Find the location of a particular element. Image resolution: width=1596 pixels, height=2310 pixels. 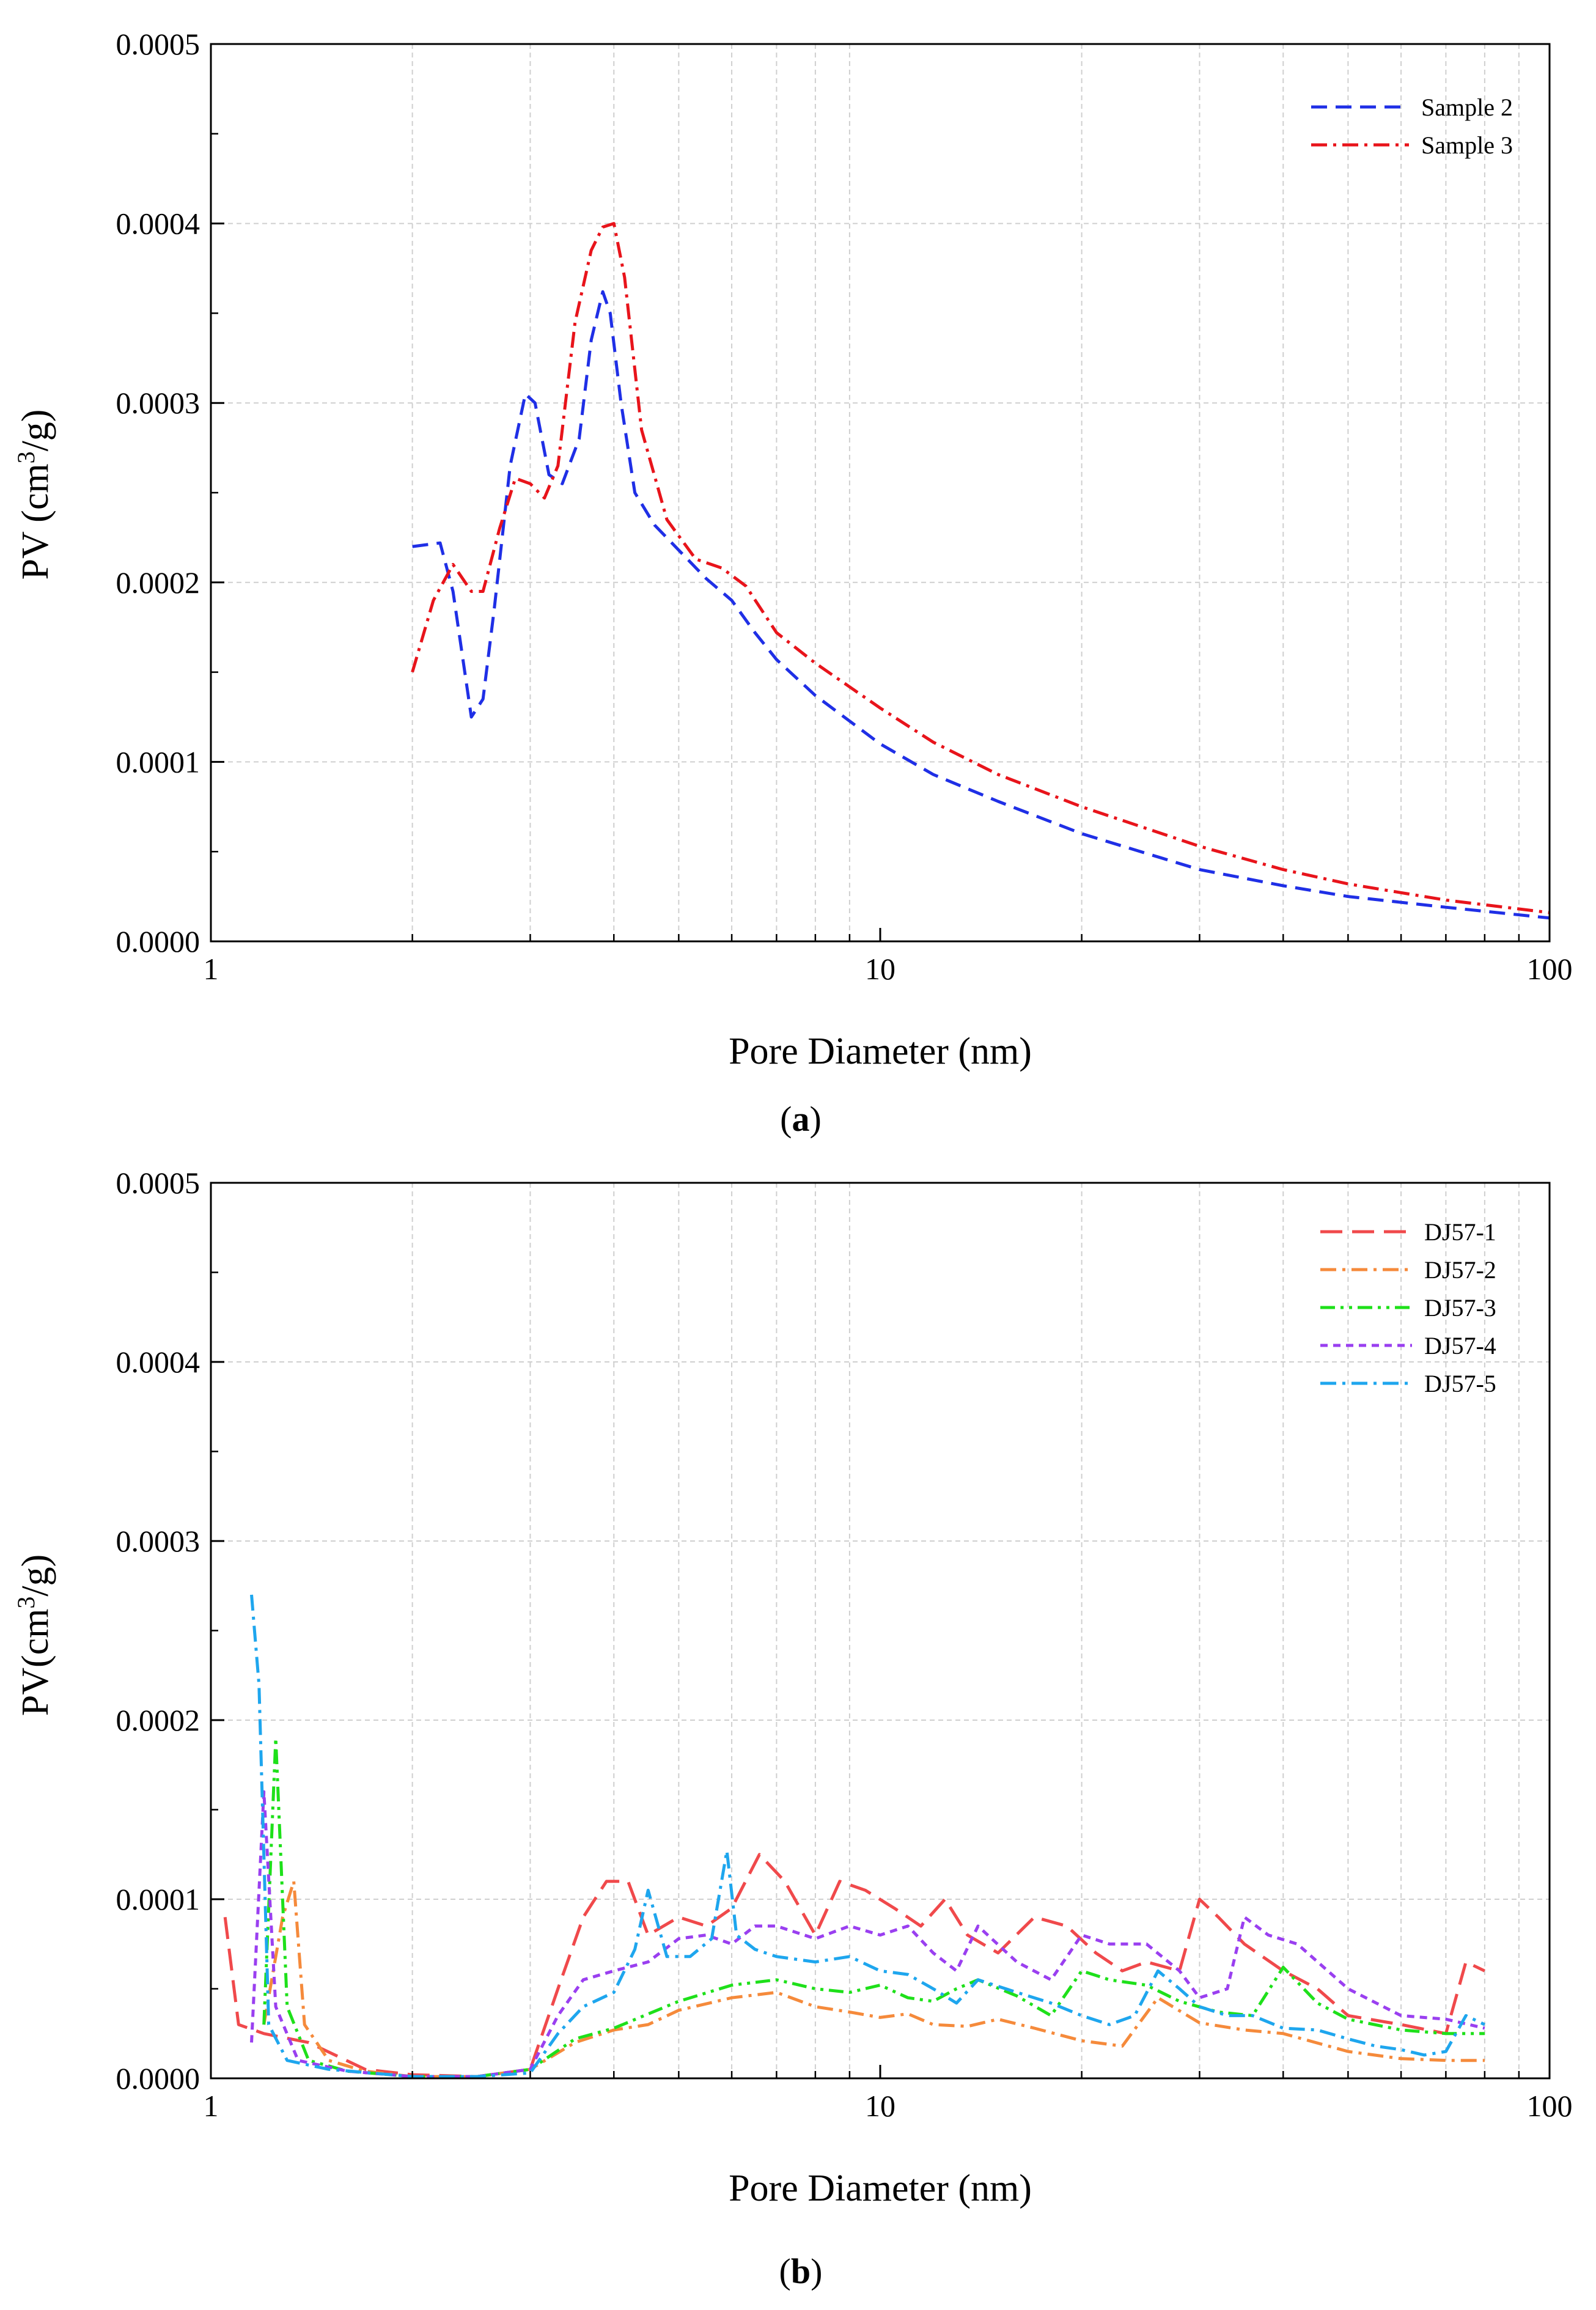

panel-label-a: (a) is located at coordinates (801, 1119).